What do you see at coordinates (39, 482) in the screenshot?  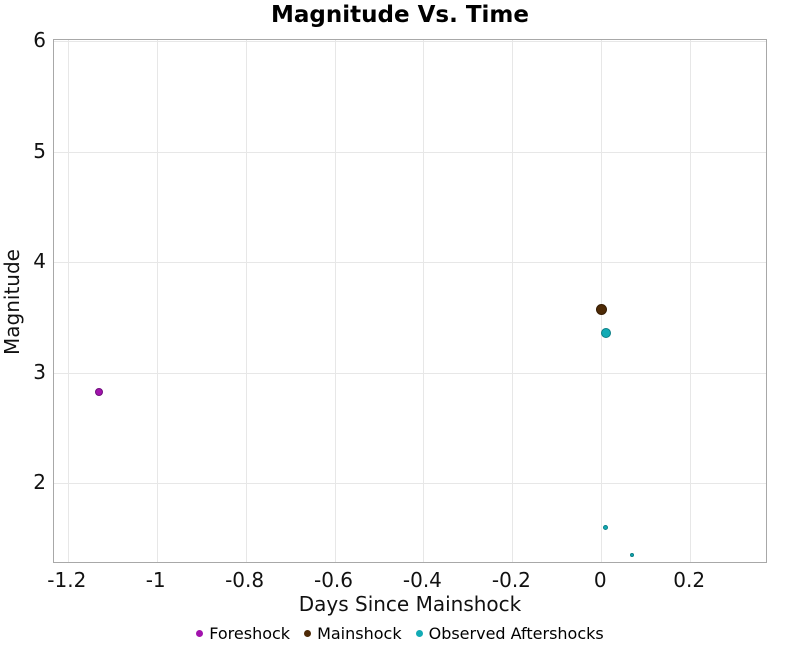 I see `y-tick-label: 2` at bounding box center [39, 482].